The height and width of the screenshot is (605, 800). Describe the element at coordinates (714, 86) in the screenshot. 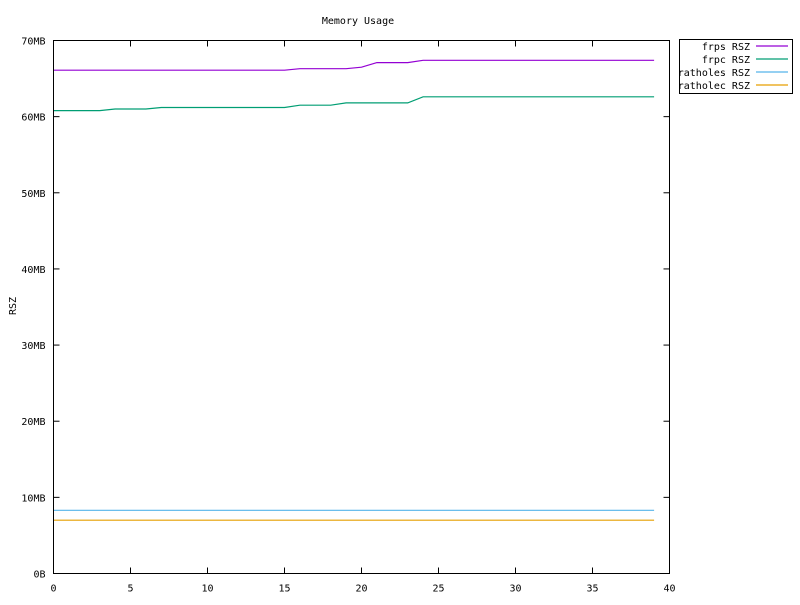

I see `legend-label: ratholec RSZ` at that location.